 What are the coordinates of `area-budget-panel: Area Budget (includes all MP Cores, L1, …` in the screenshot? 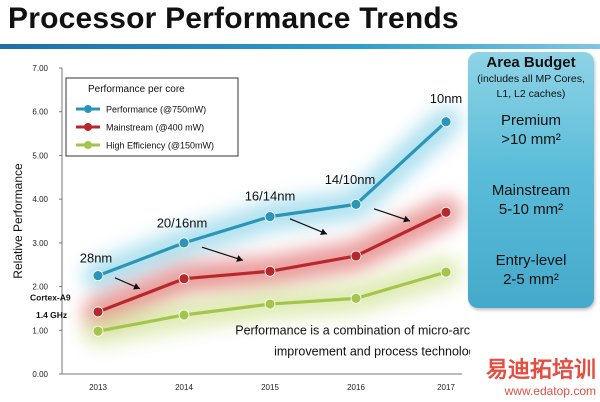 It's located at (531, 180).